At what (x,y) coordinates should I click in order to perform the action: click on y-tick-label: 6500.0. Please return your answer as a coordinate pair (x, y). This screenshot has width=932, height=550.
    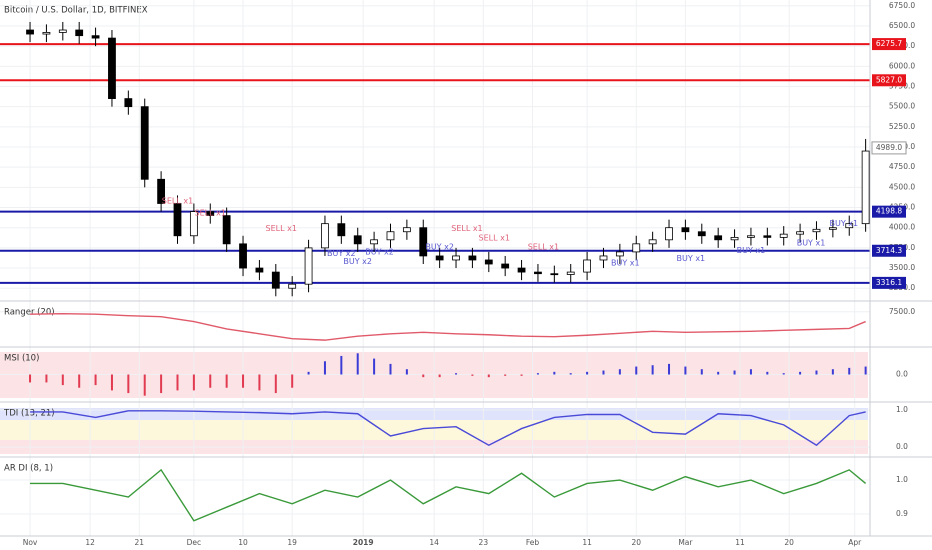
    Looking at the image, I should click on (902, 25).